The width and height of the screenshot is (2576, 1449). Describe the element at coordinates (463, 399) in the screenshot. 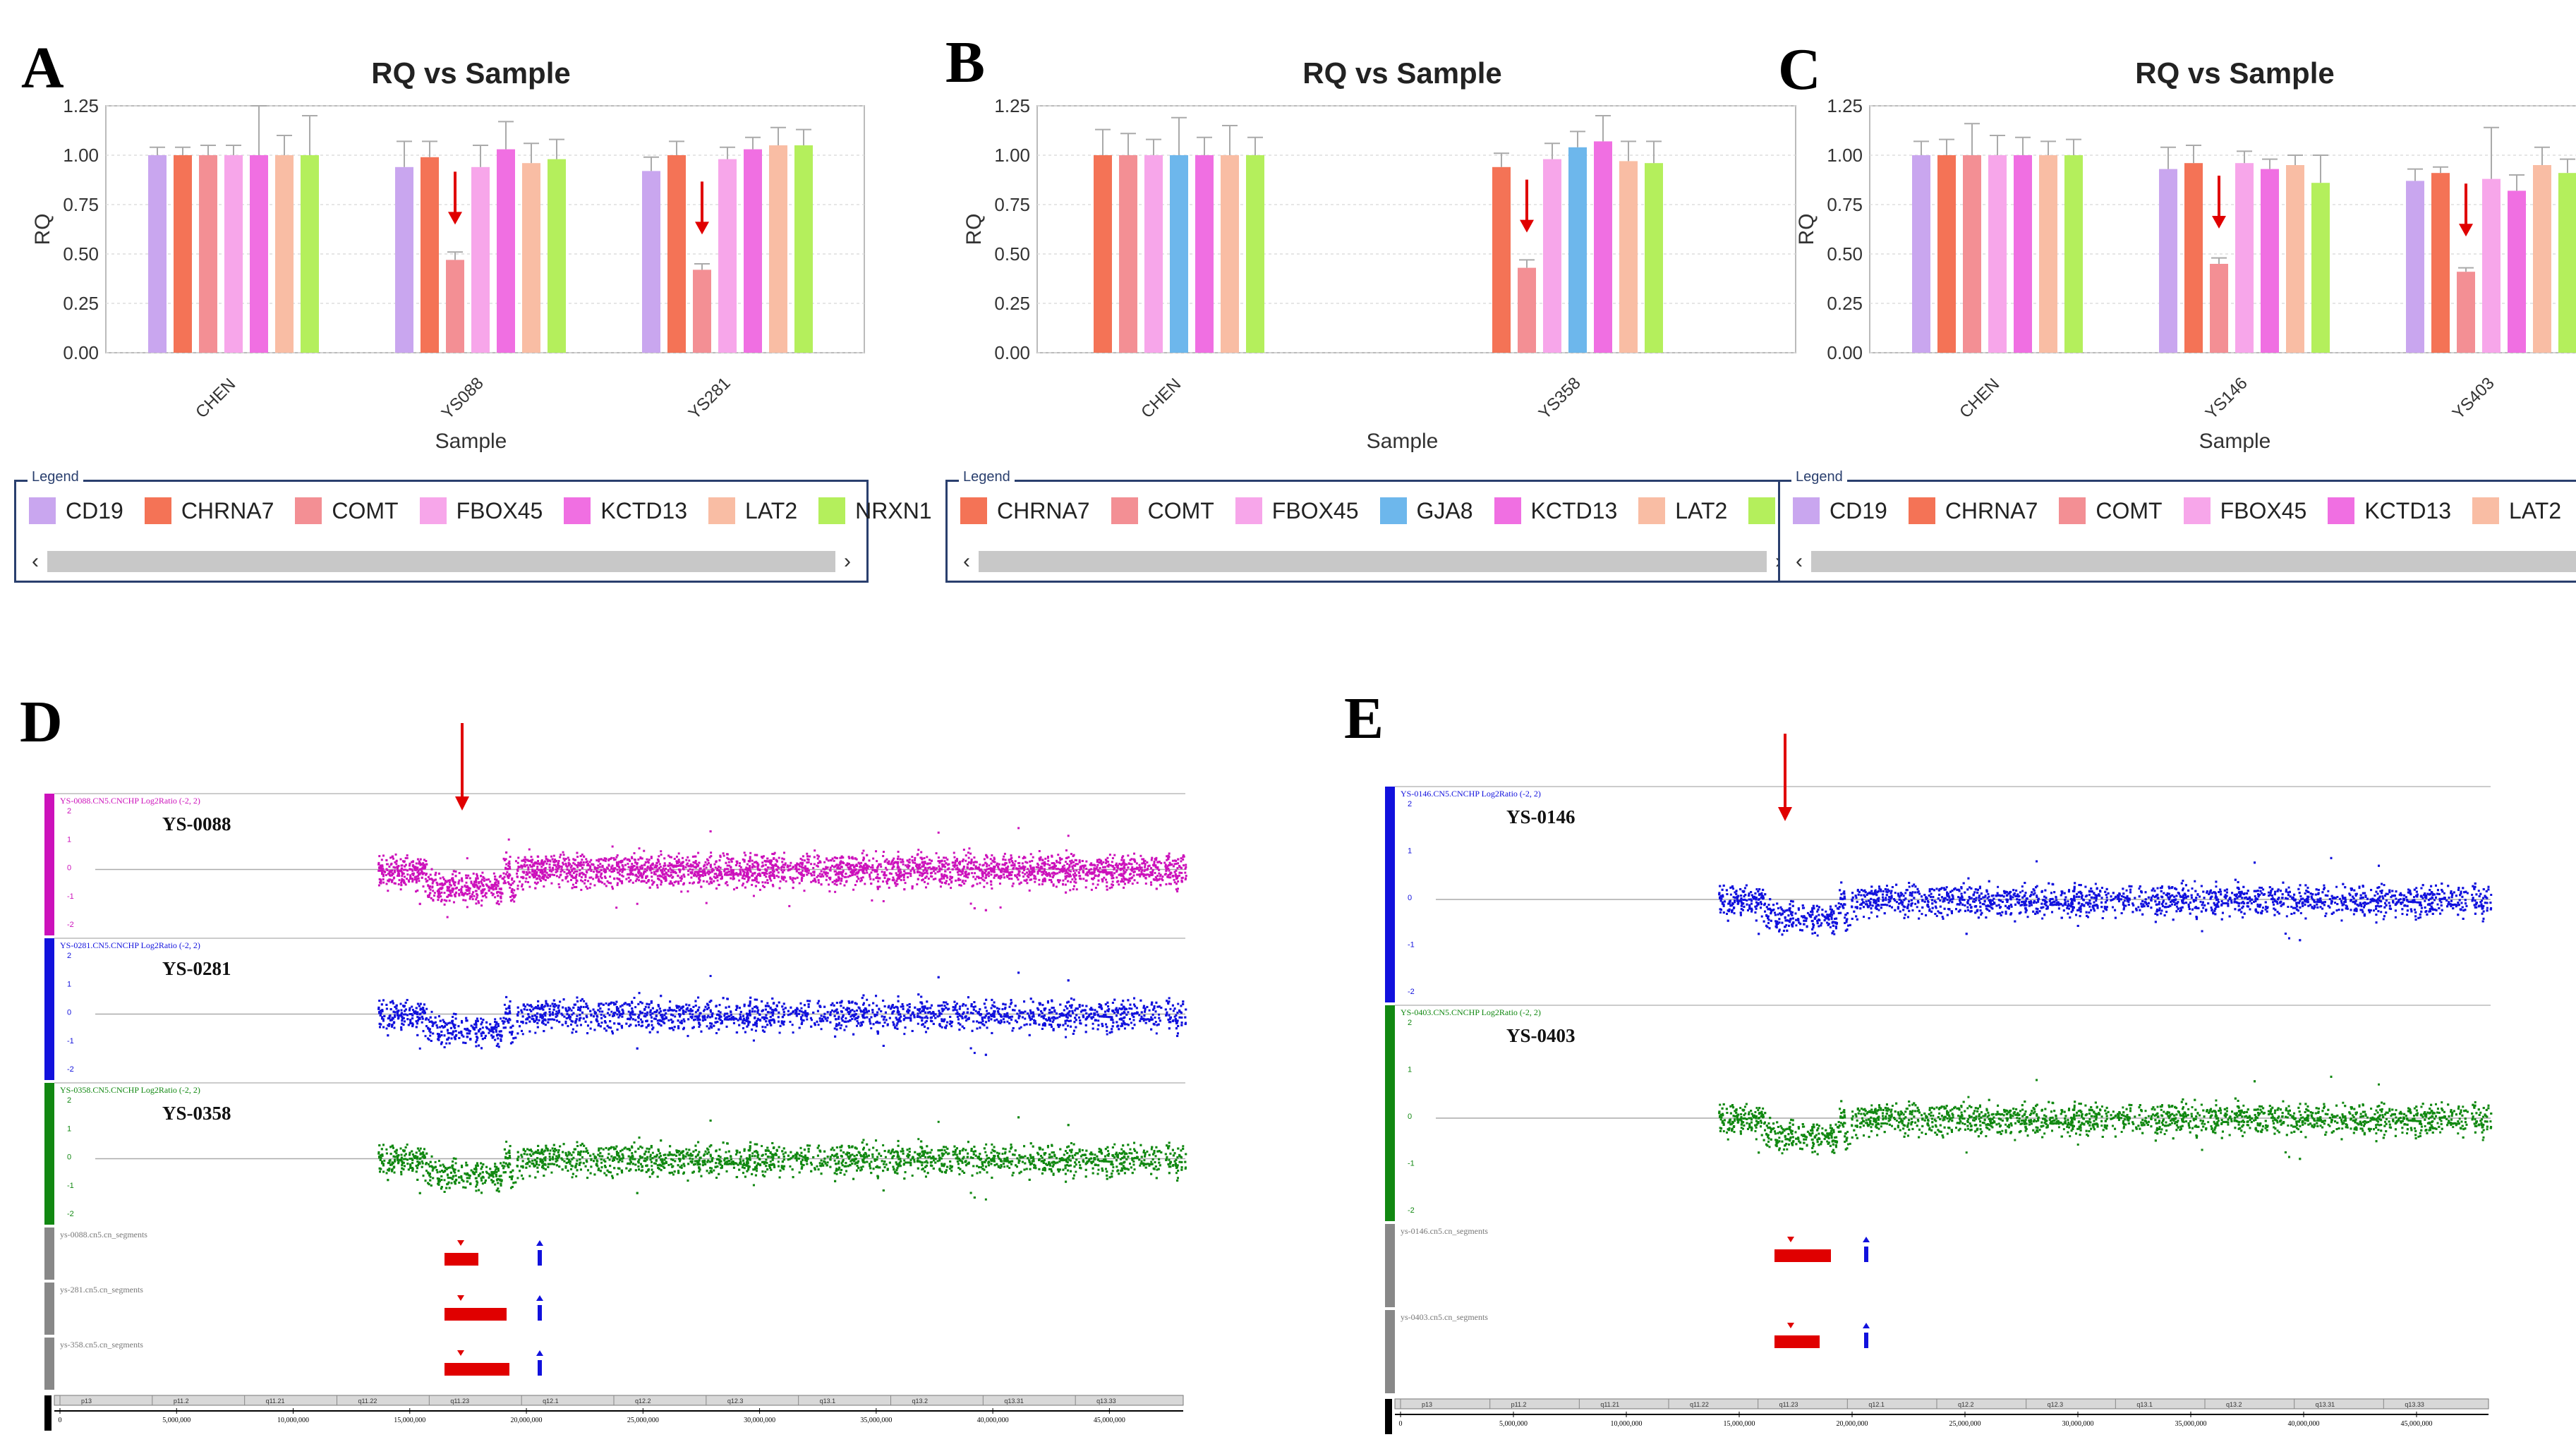

I see `x-tick-label: YS088` at that location.